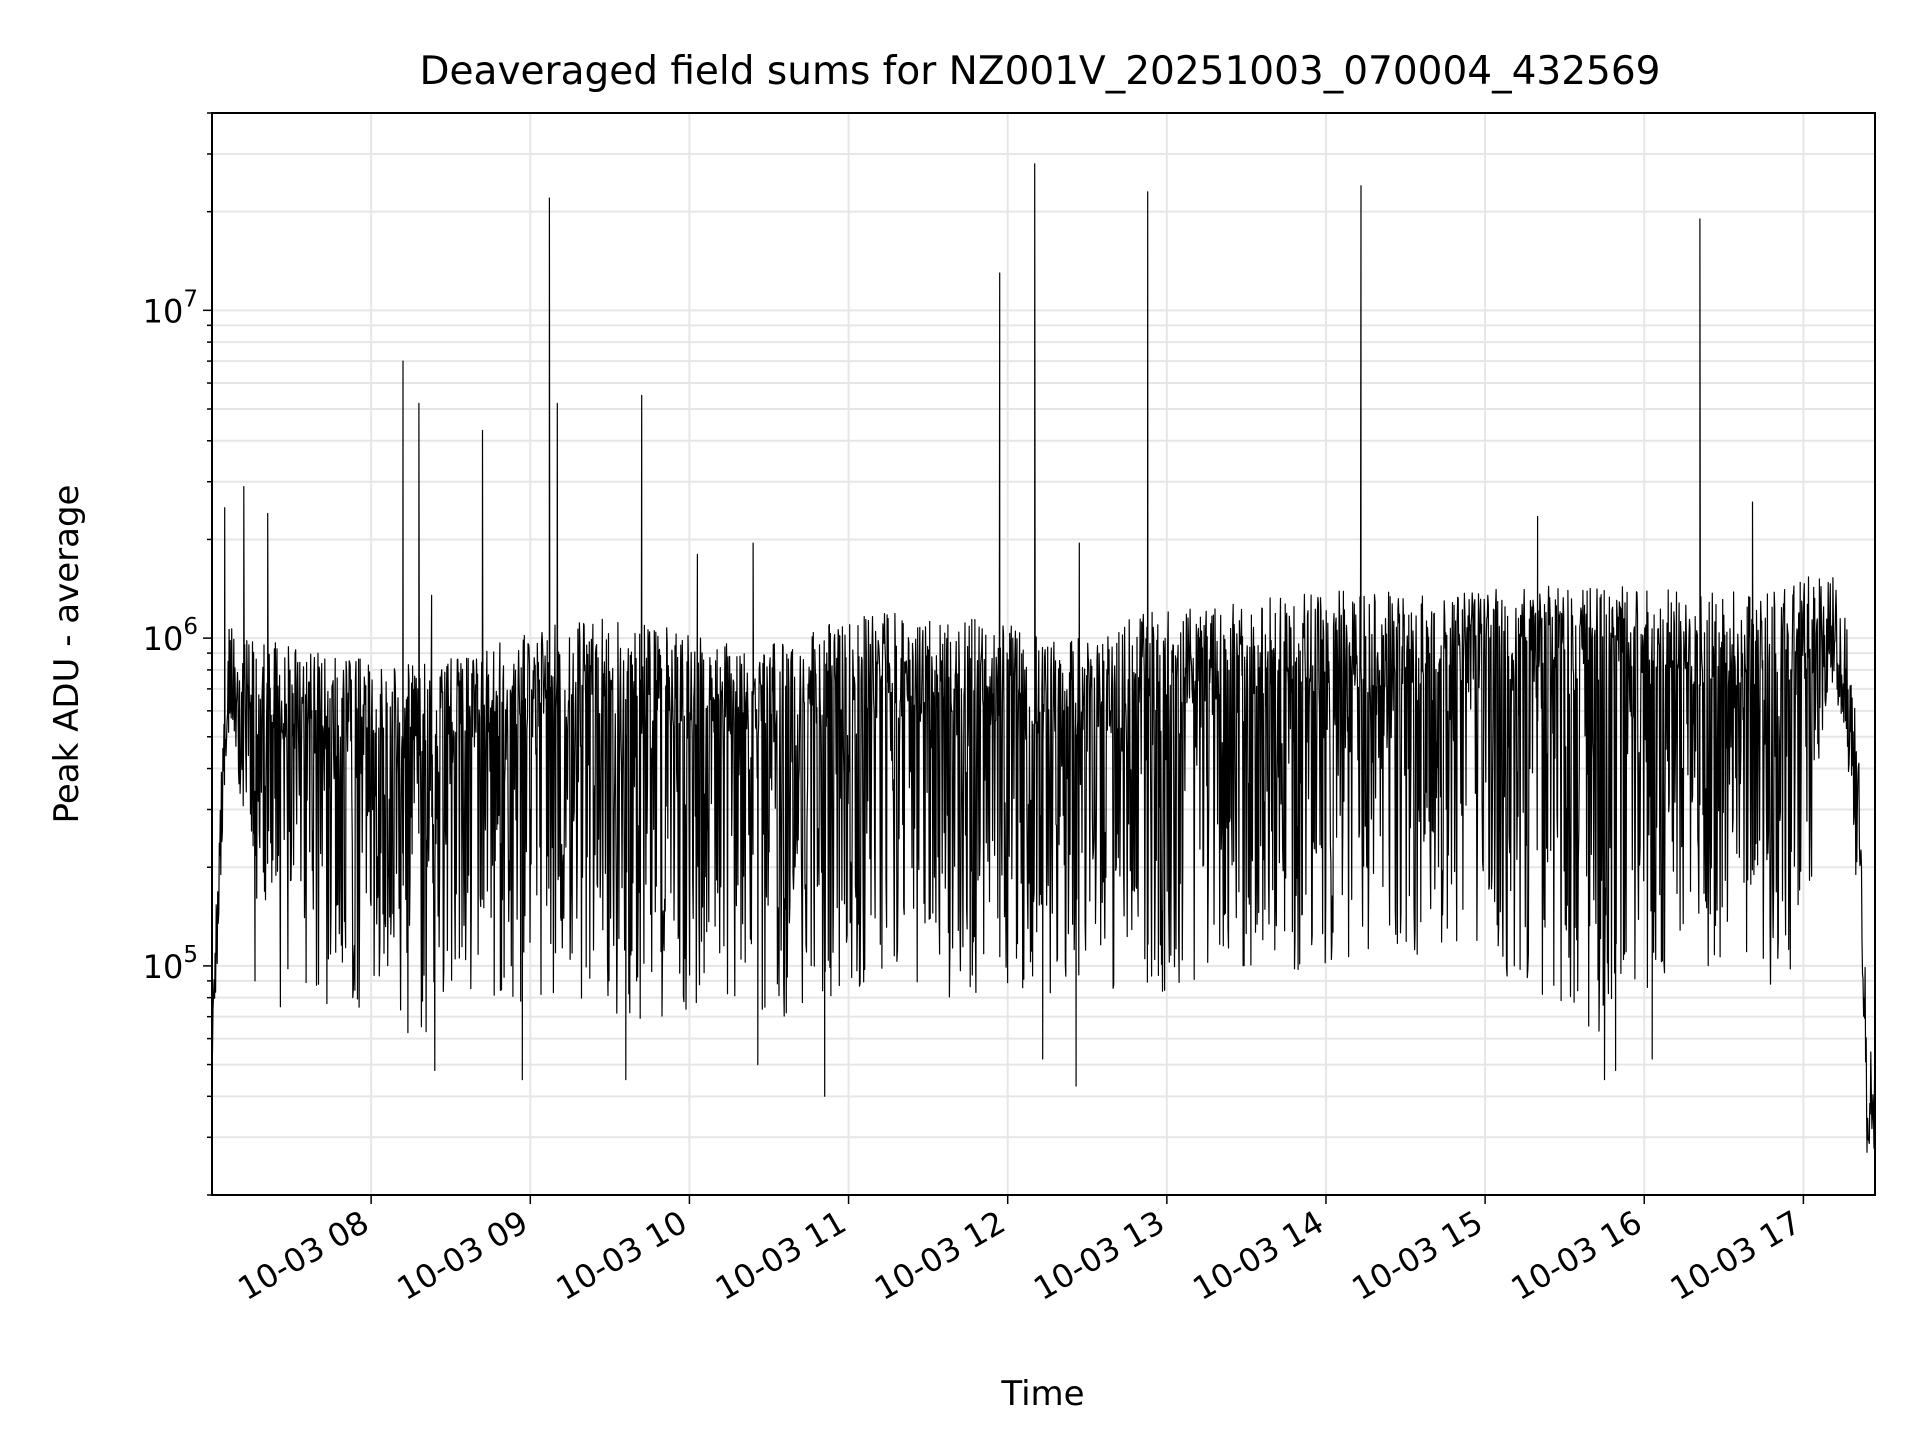 Image resolution: width=1920 pixels, height=1440 pixels. What do you see at coordinates (67, 654) in the screenshot?
I see `y-axis-label: Peak ADU - average` at bounding box center [67, 654].